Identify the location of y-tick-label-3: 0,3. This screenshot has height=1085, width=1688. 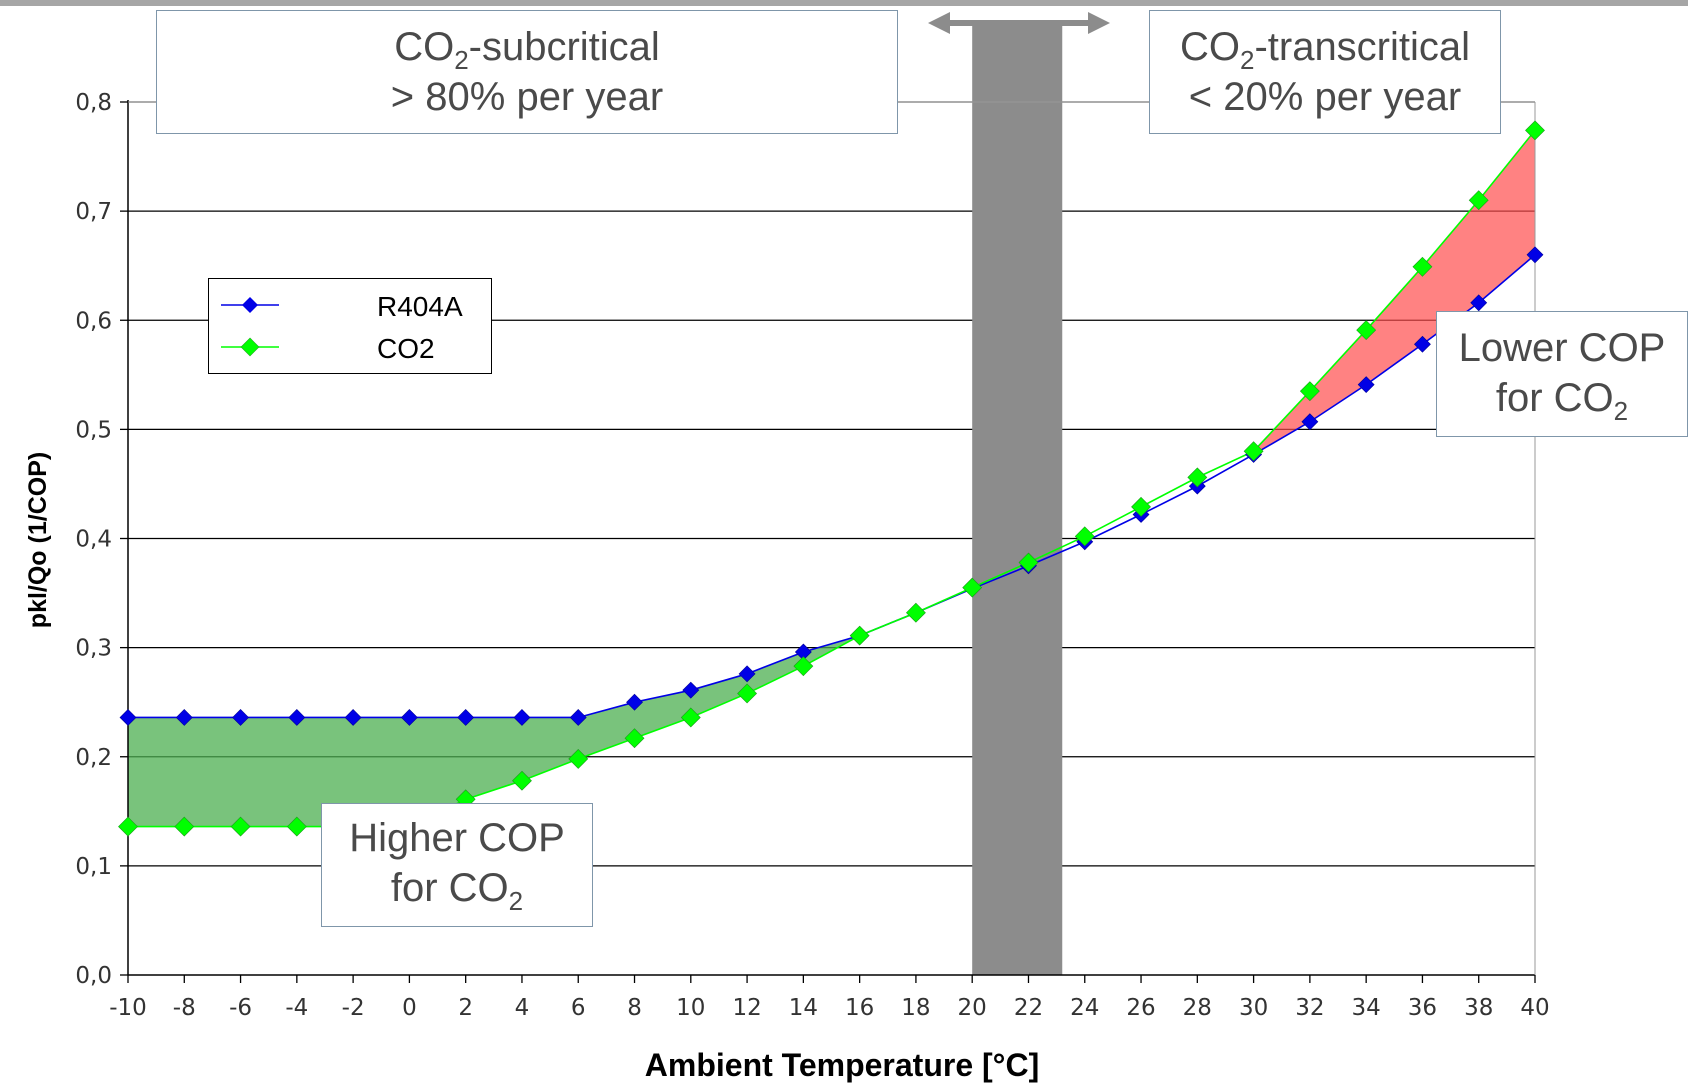
(93, 649).